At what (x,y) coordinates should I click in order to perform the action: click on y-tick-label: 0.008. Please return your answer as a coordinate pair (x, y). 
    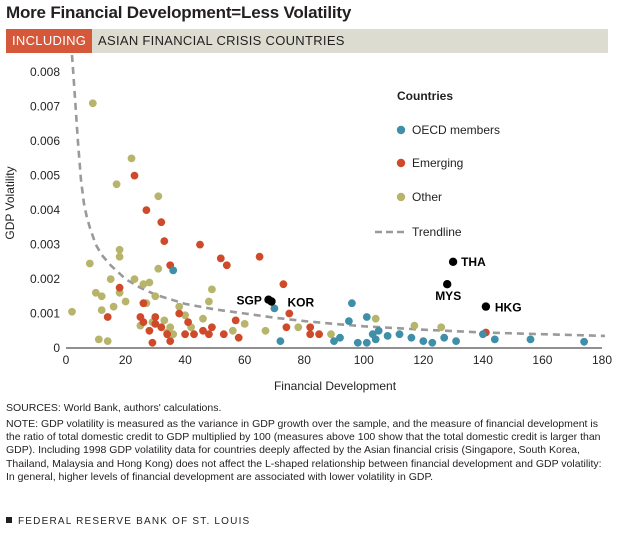
    Looking at the image, I should click on (45, 72).